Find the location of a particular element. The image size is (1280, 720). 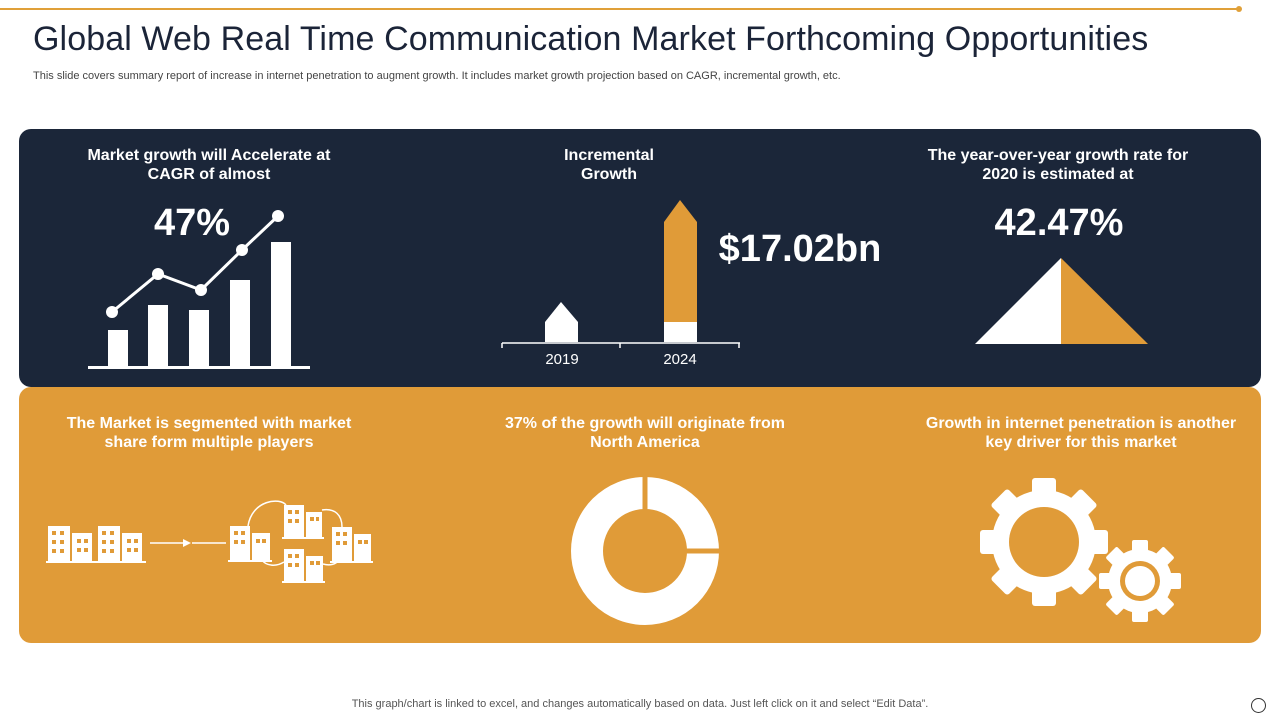

incremental-label: Incremental Growth is located at coordinates (609, 165).